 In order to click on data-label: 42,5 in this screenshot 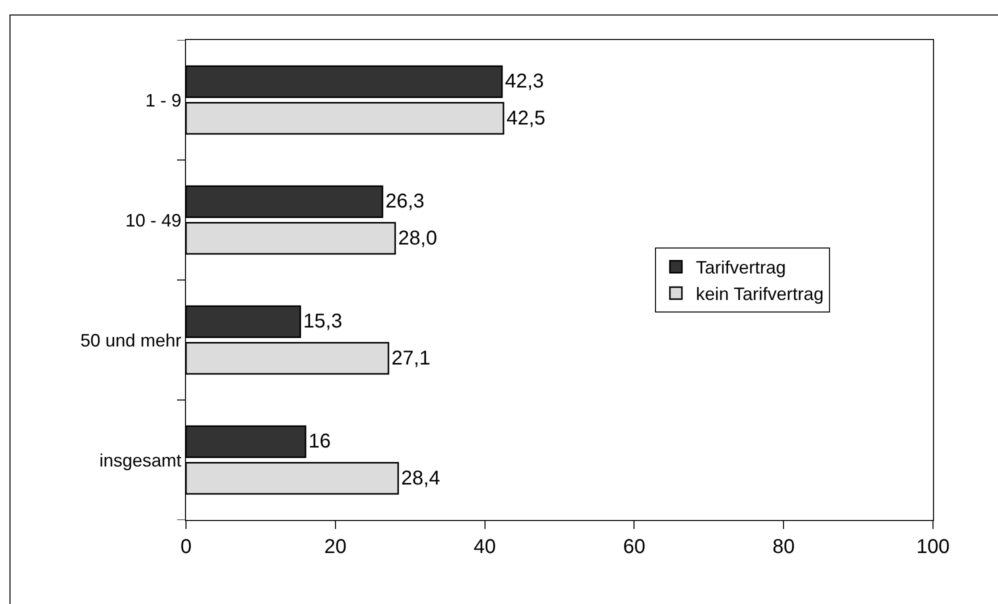, I will do `click(526, 118)`.